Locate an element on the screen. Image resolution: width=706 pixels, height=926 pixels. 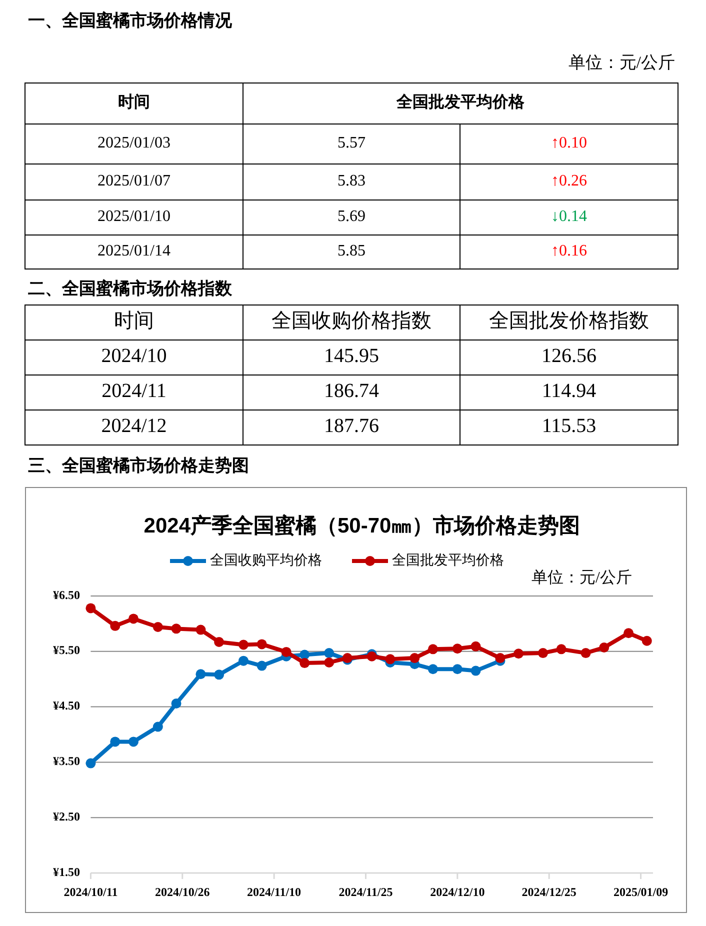
x-tick-label: 2024/12/10 is located at coordinates (457, 891).